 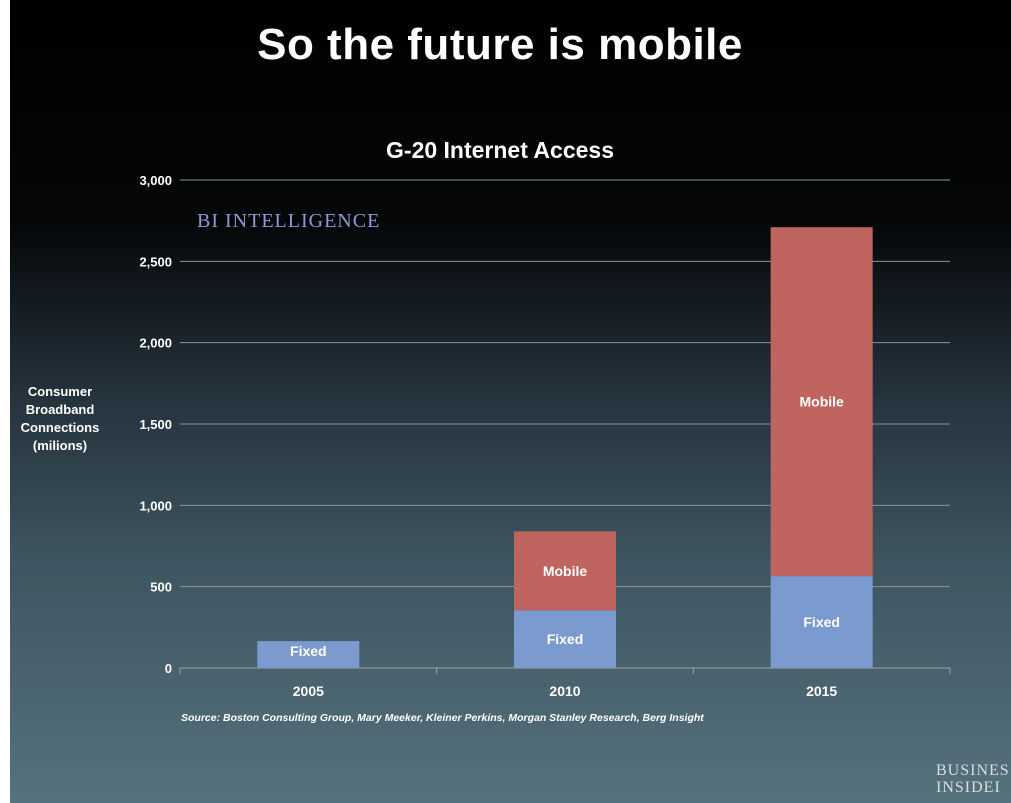 I want to click on bar-fixed-2005, so click(x=308, y=654).